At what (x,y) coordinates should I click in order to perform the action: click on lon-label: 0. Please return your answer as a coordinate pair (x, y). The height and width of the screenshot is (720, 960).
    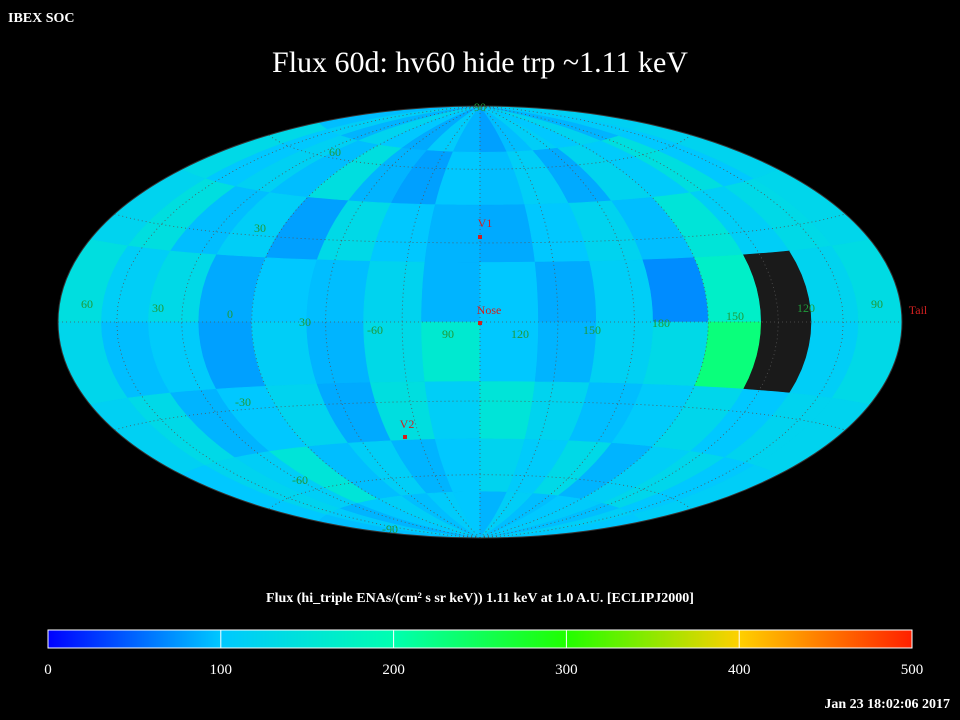
    Looking at the image, I should click on (230, 314).